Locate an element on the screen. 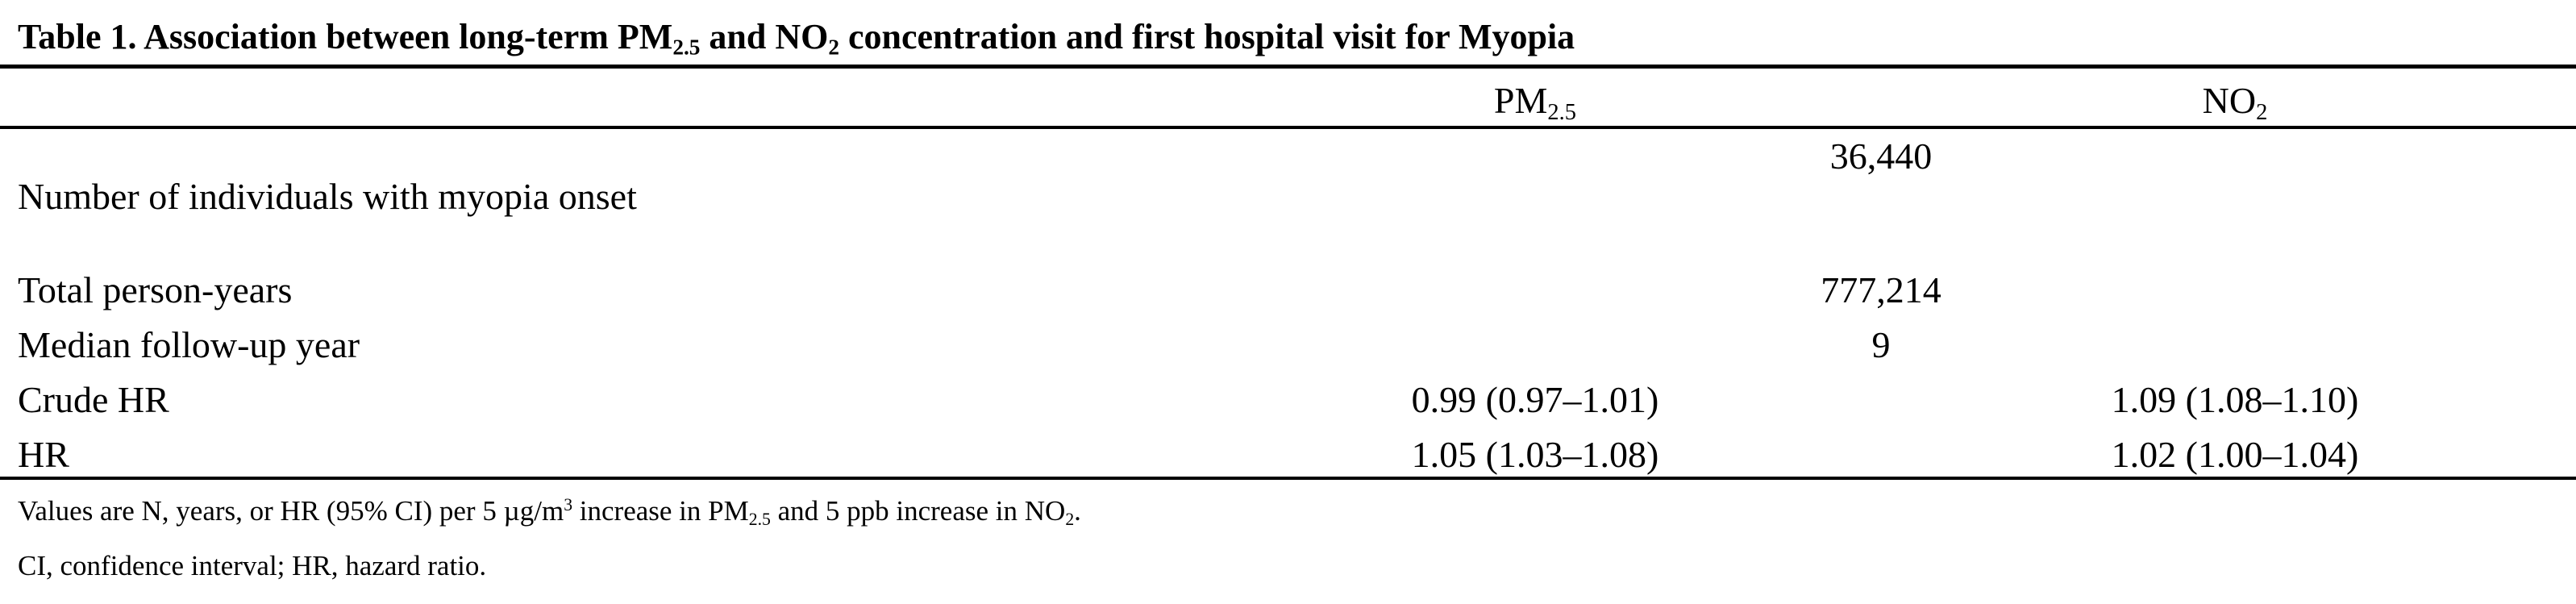  column-header-pm25-base: PM is located at coordinates (1520, 100).